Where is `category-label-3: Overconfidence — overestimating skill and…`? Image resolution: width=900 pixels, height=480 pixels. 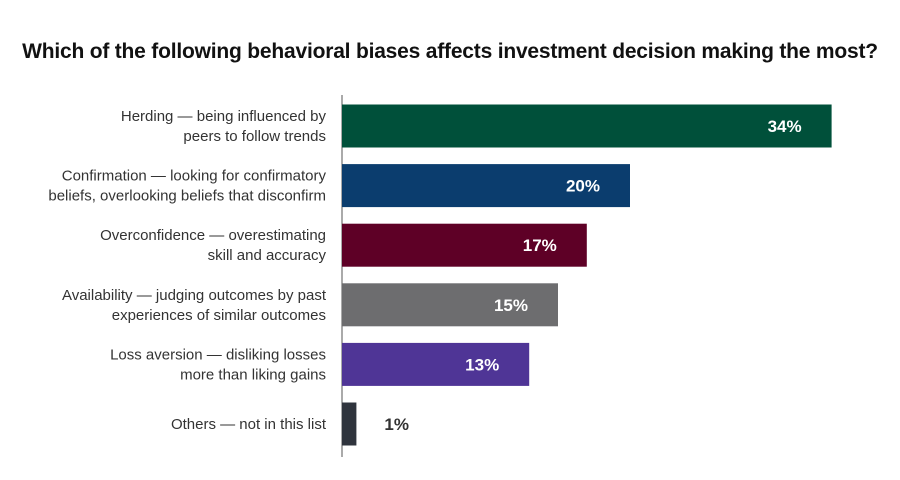
category-label-3: Overconfidence — overestimating skill and… is located at coordinates (213, 245).